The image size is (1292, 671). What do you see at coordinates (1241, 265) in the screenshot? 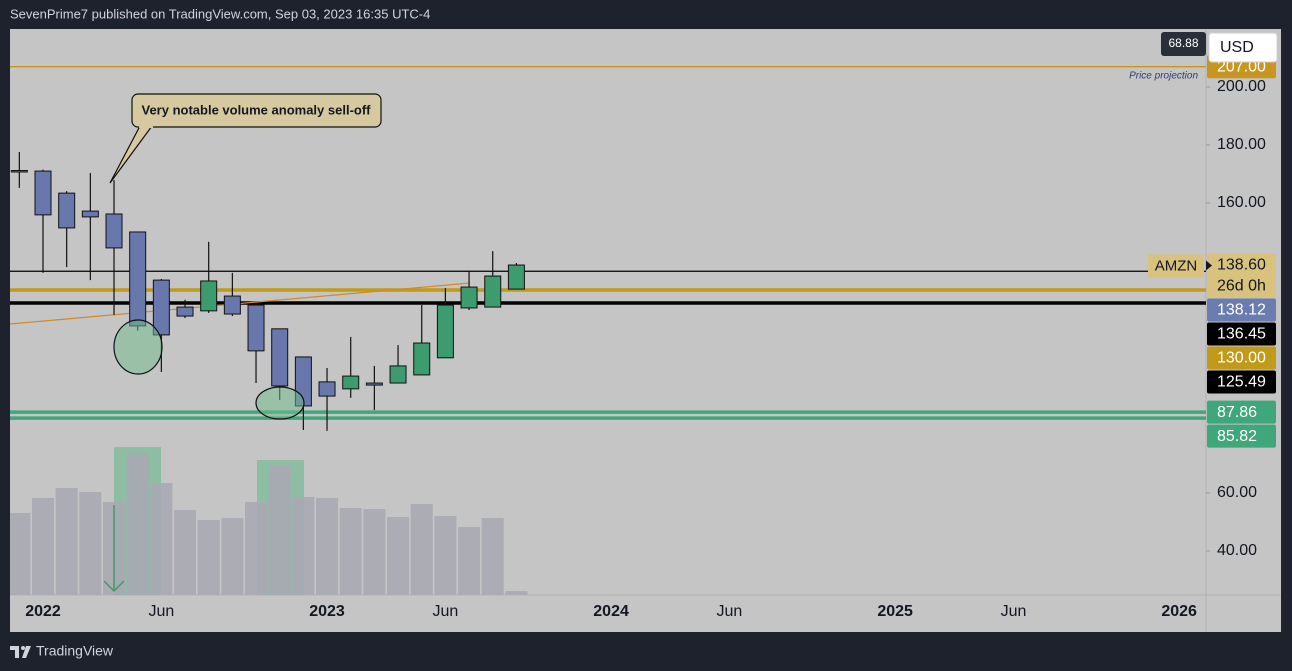
I see `price-tag-label: 138.60` at bounding box center [1241, 265].